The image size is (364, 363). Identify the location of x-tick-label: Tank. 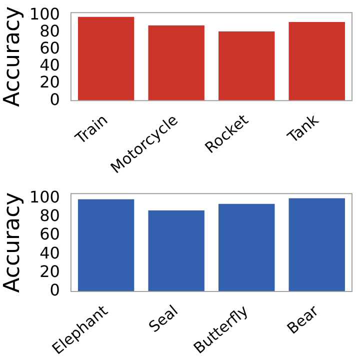
(303, 129).